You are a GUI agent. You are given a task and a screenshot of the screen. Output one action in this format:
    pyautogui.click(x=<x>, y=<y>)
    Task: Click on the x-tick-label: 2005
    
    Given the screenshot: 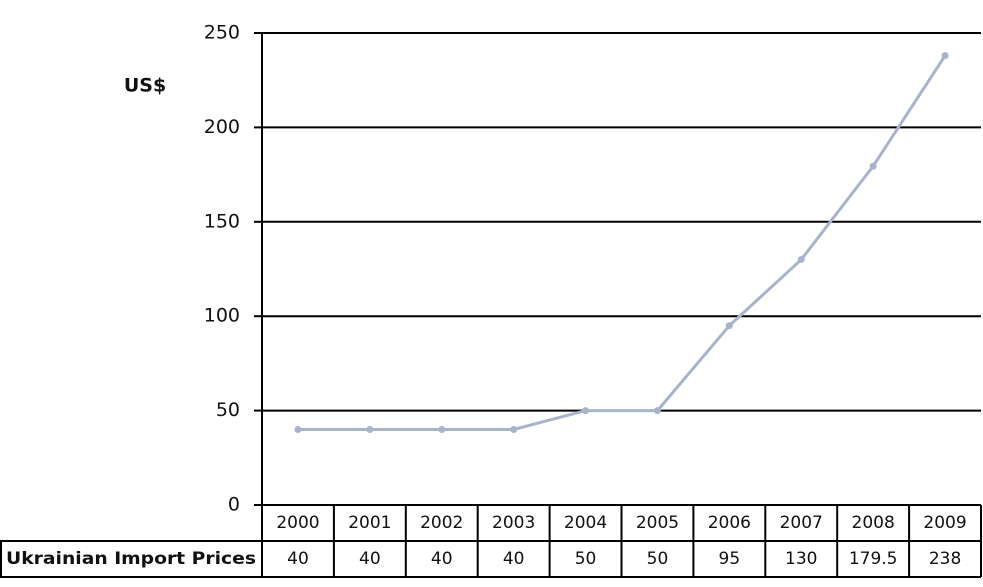 What is the action you would take?
    pyautogui.click(x=657, y=523)
    